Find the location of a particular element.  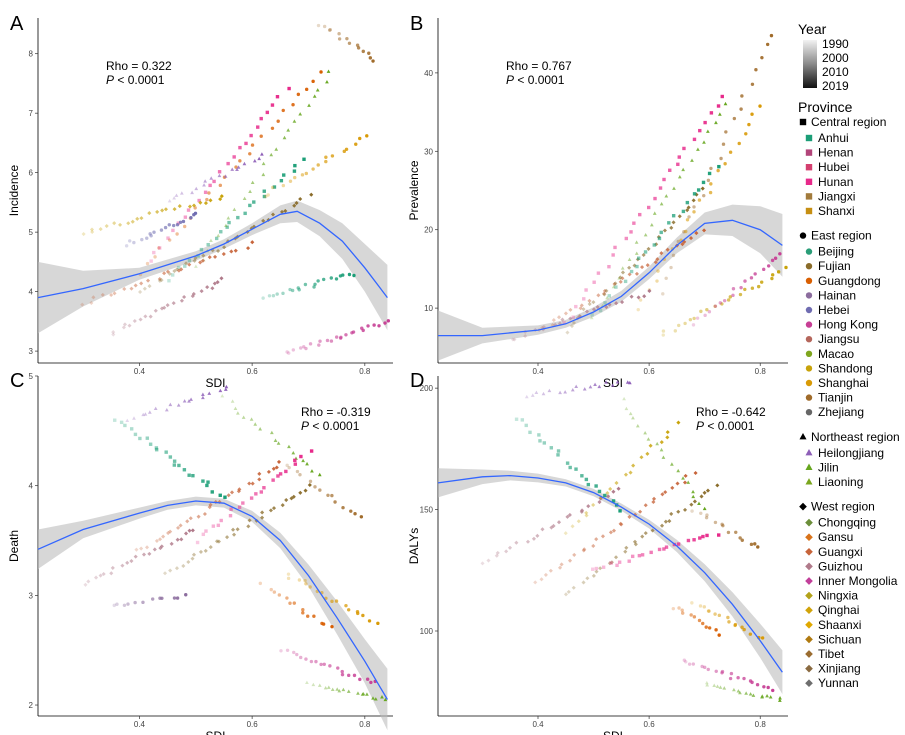

y-tick-label: 4 is located at coordinates (31, 292).